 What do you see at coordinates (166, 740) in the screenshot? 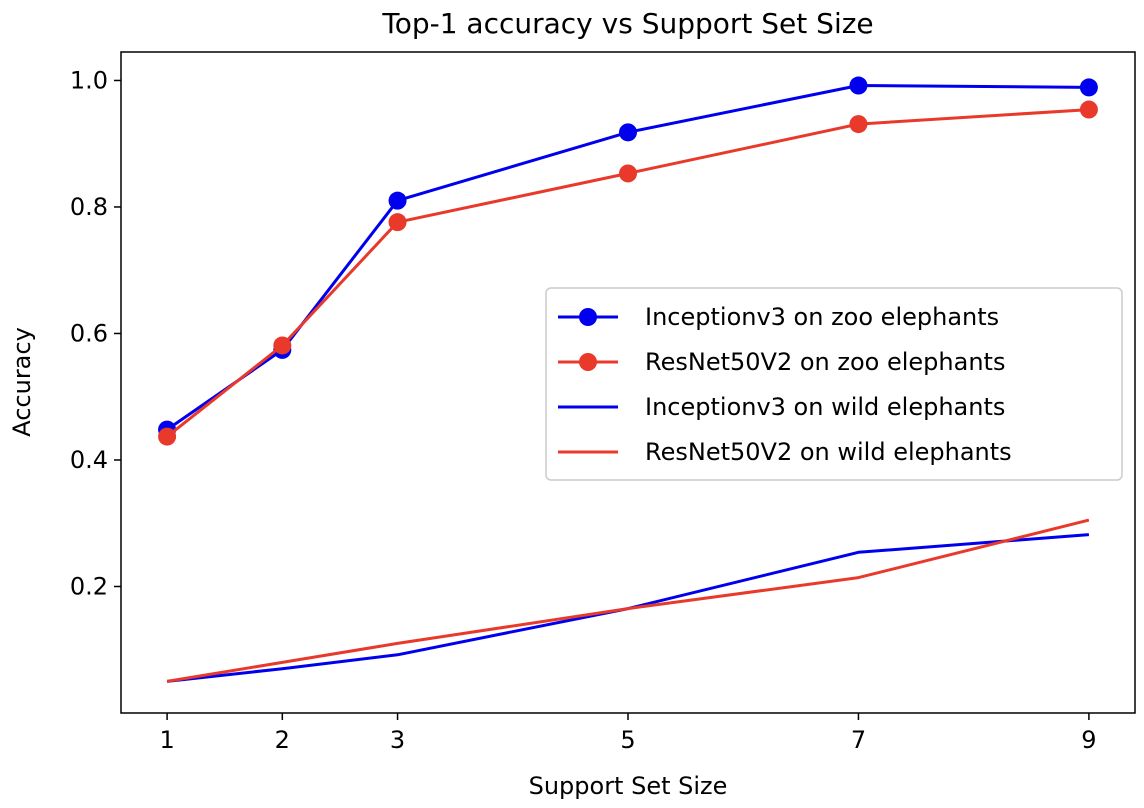
I see `x-tick-label: 1` at bounding box center [166, 740].